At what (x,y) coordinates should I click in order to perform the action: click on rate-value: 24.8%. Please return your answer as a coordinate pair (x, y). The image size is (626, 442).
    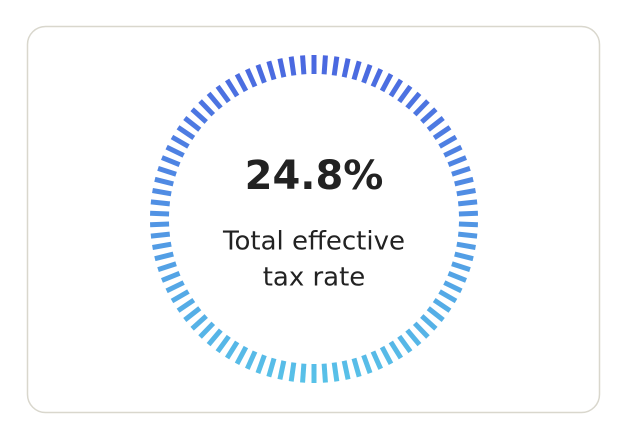
    Looking at the image, I should click on (314, 176).